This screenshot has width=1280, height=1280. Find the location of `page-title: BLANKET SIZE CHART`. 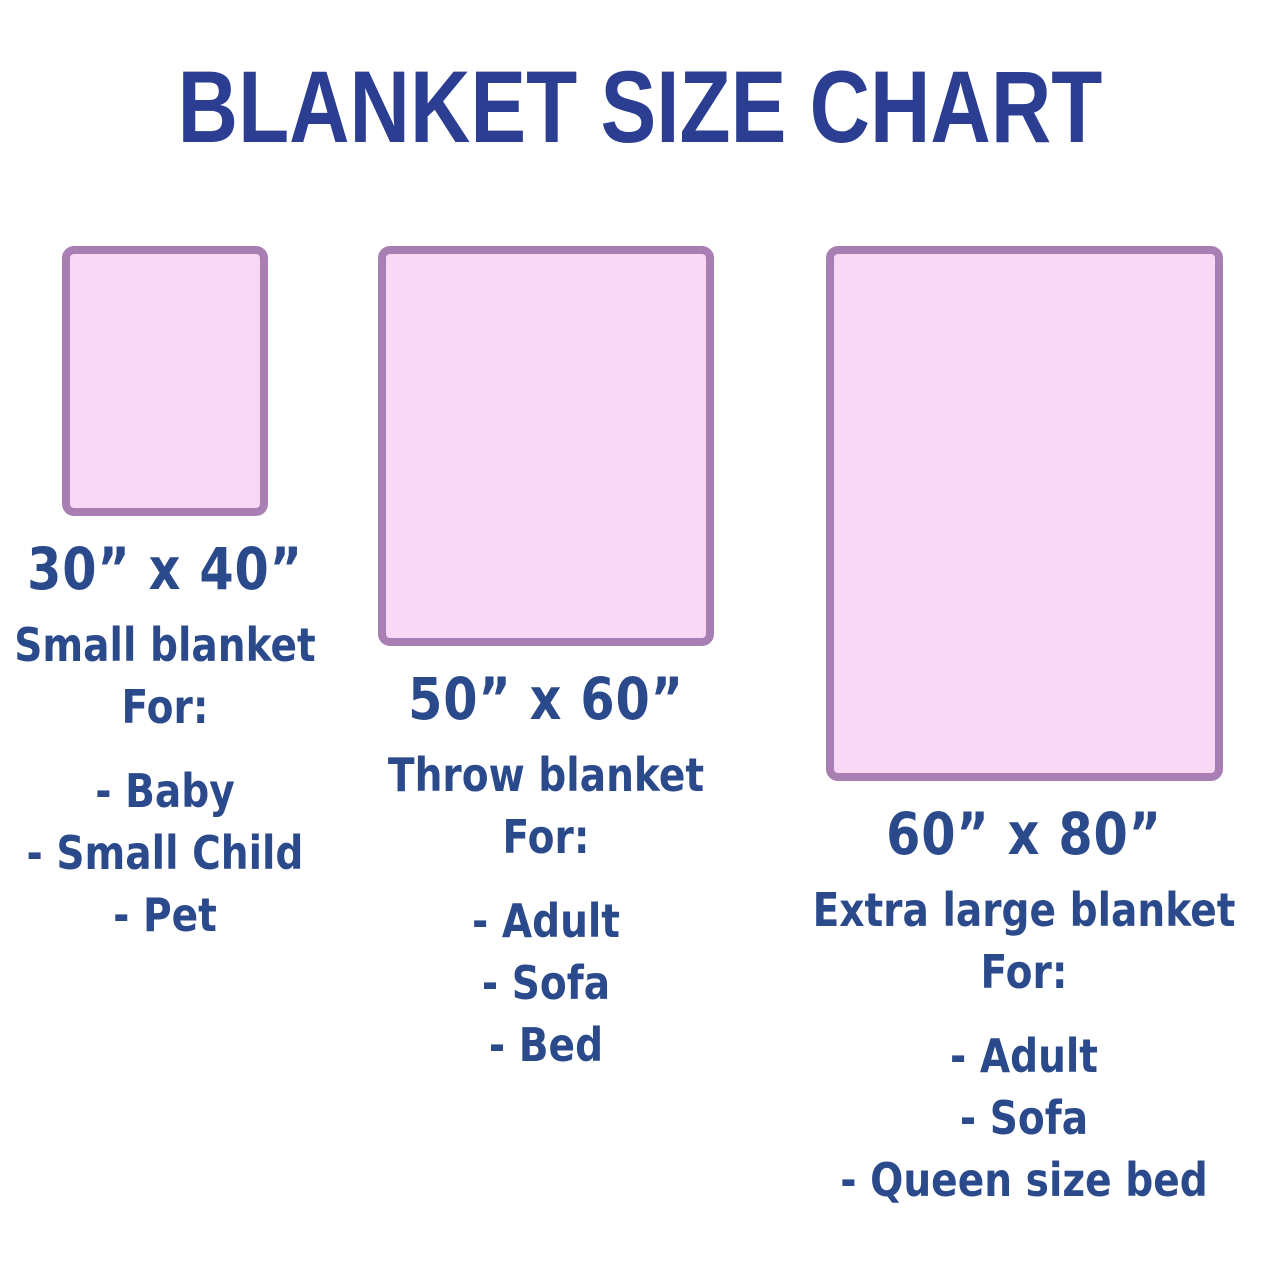

page-title: BLANKET SIZE CHART is located at coordinates (640, 107).